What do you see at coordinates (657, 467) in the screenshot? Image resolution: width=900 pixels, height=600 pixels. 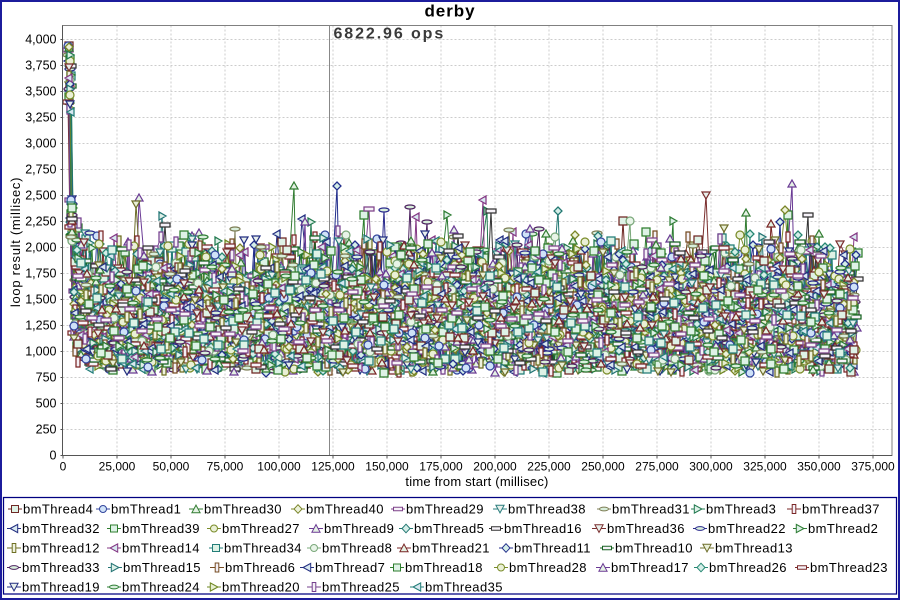 I see `svg-text: 275,000` at bounding box center [657, 467].